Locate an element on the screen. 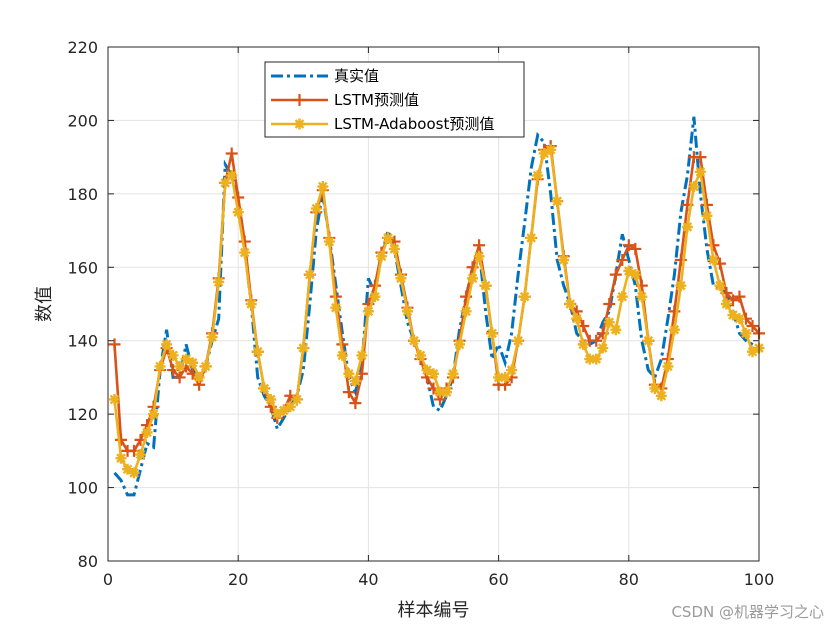  y-axis-label: 数值 is located at coordinates (44, 304).